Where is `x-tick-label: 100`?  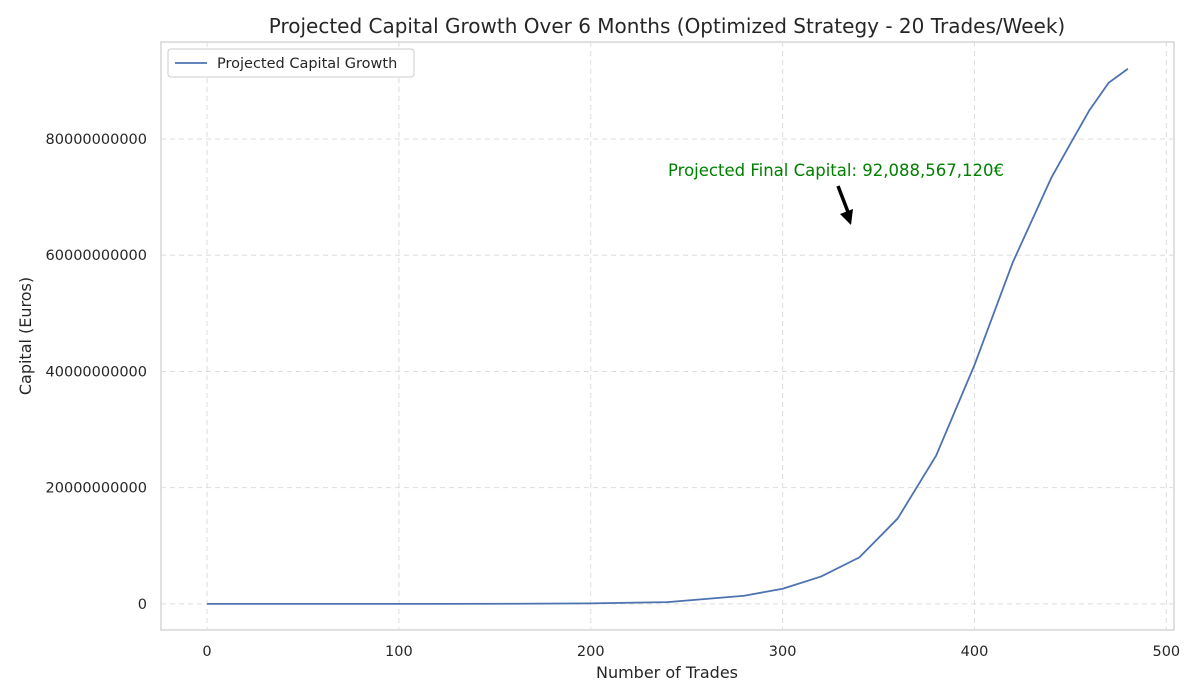
x-tick-label: 100 is located at coordinates (399, 652).